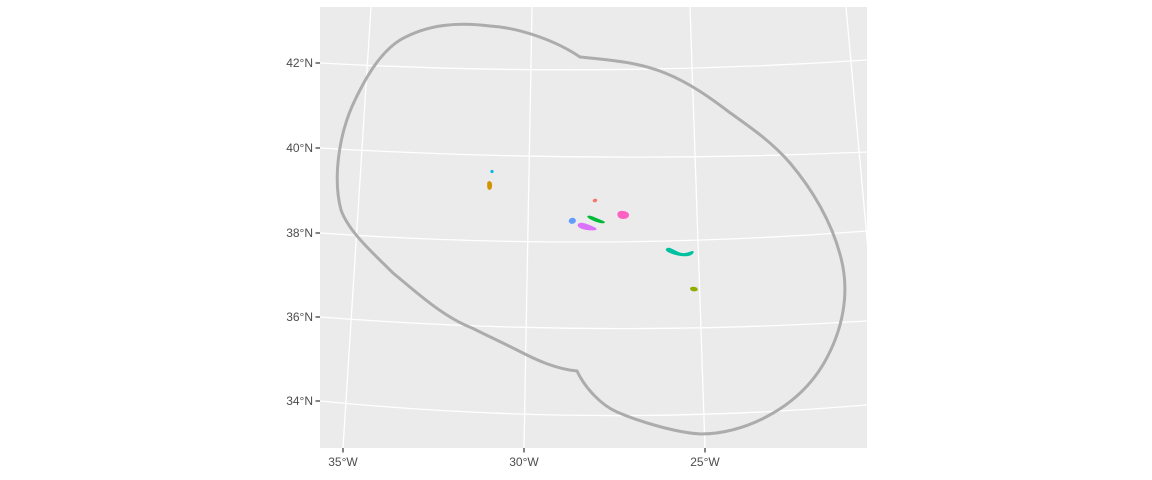 The height and width of the screenshot is (480, 1152). What do you see at coordinates (697, 227) in the screenshot?
I see `gridline-meridian-25w` at bounding box center [697, 227].